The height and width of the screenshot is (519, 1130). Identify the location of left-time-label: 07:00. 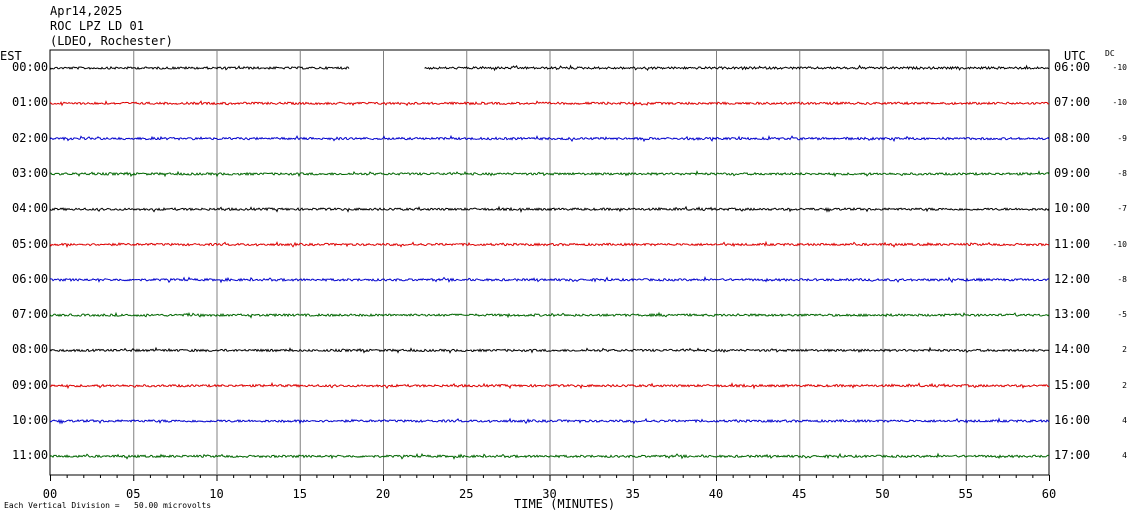
(30, 314).